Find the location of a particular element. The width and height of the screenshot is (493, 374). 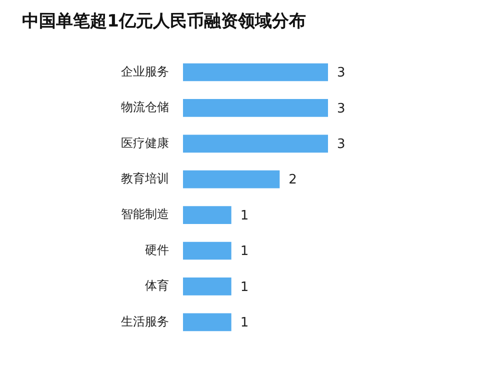

y-tick-label: 物流仓储 is located at coordinates (145, 107).